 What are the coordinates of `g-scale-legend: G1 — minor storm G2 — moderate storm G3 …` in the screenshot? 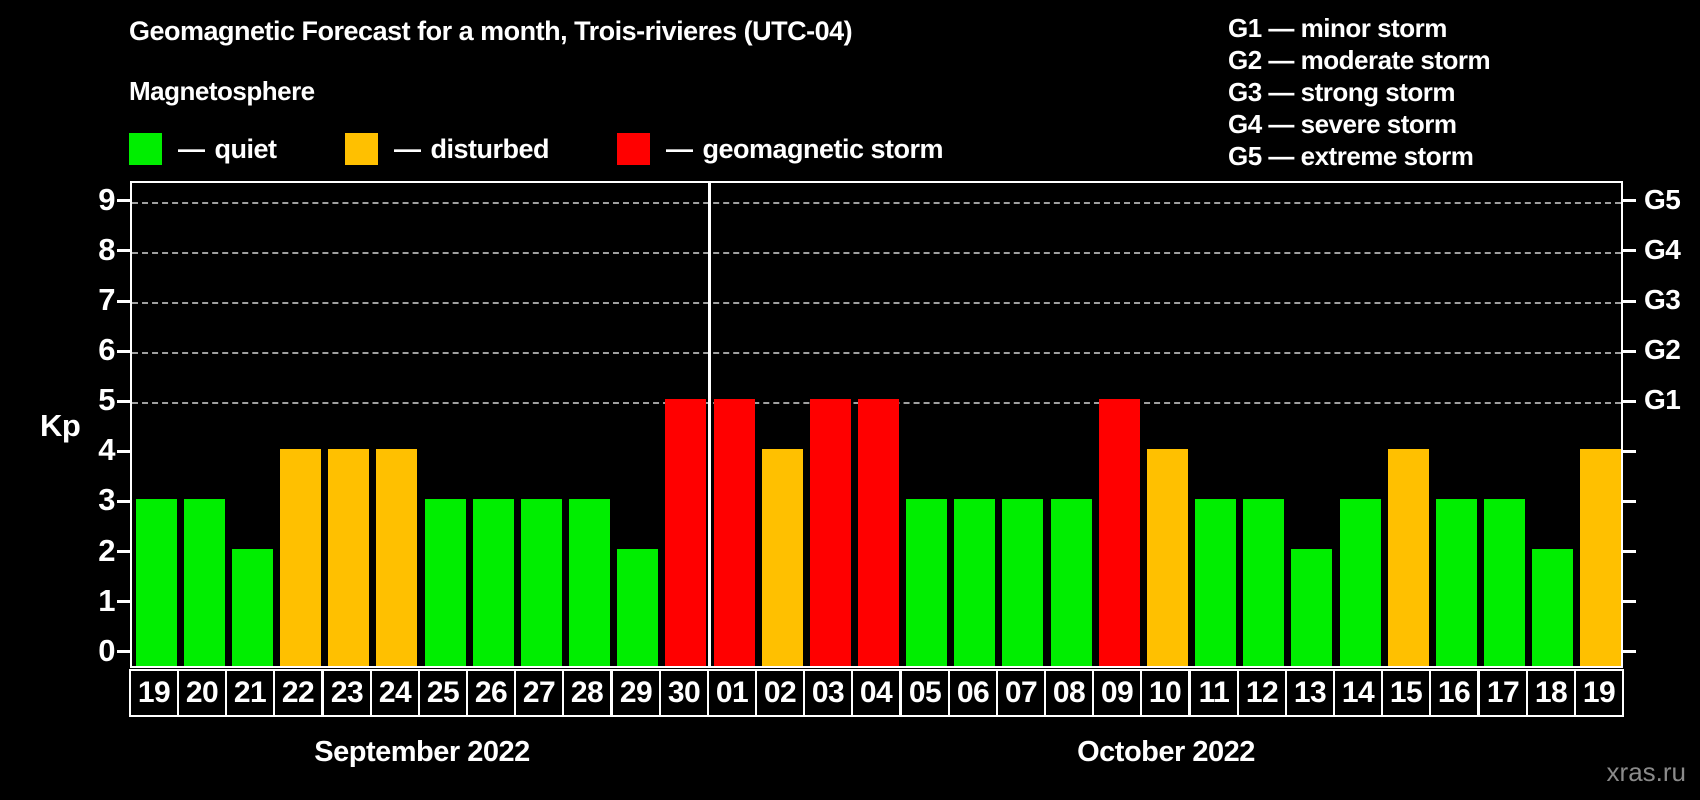 It's located at (1359, 92).